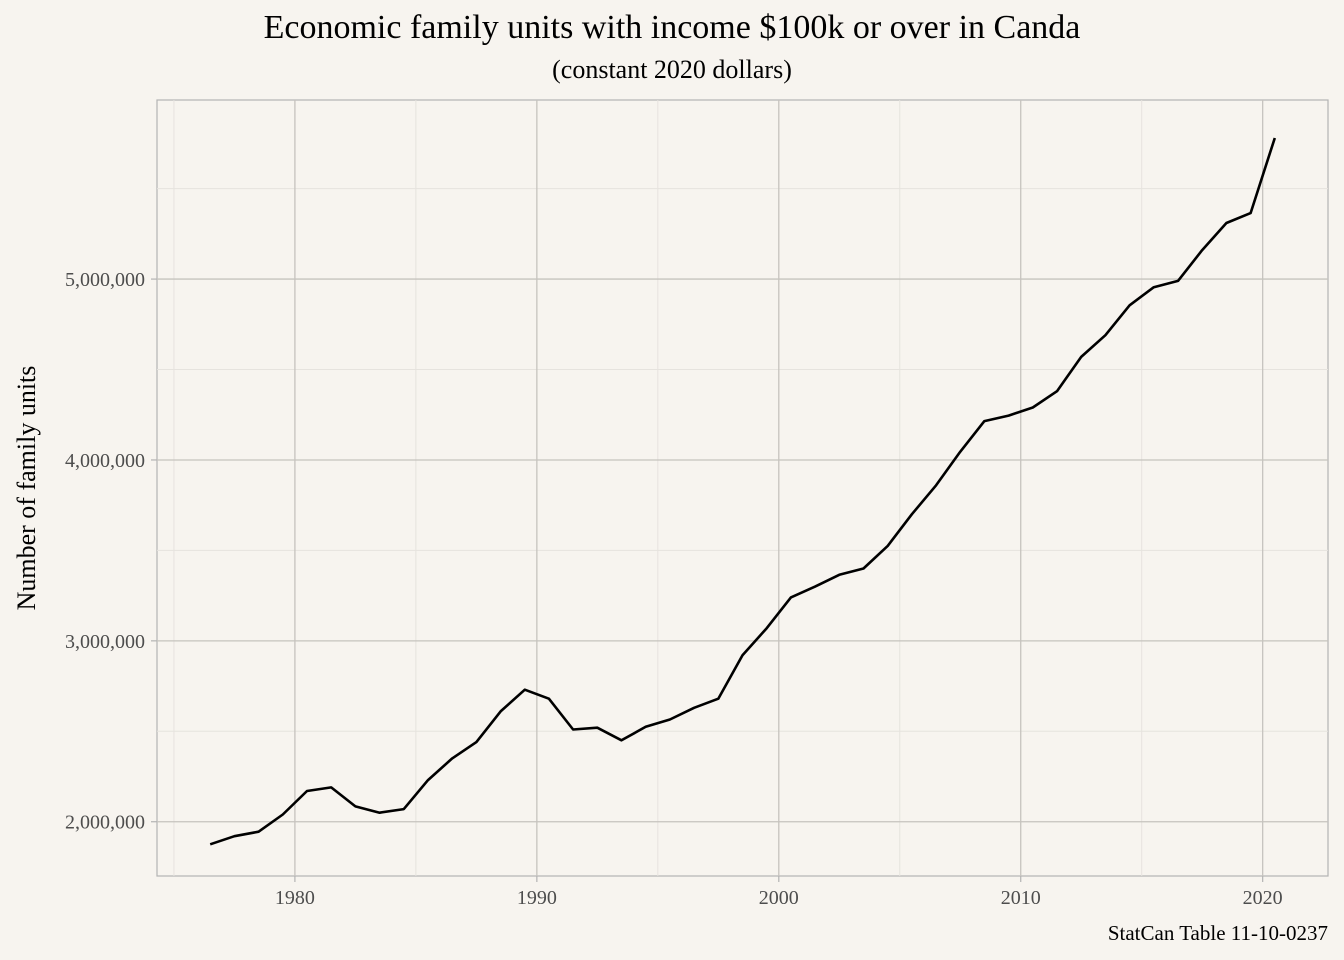 Image resolution: width=1344 pixels, height=960 pixels. Describe the element at coordinates (779, 898) in the screenshot. I see `x-tick-label: 2000` at that location.